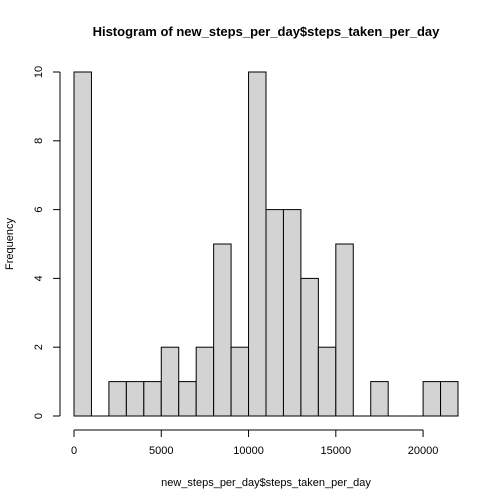  I want to click on y-tick-label: 10, so click(39, 72).